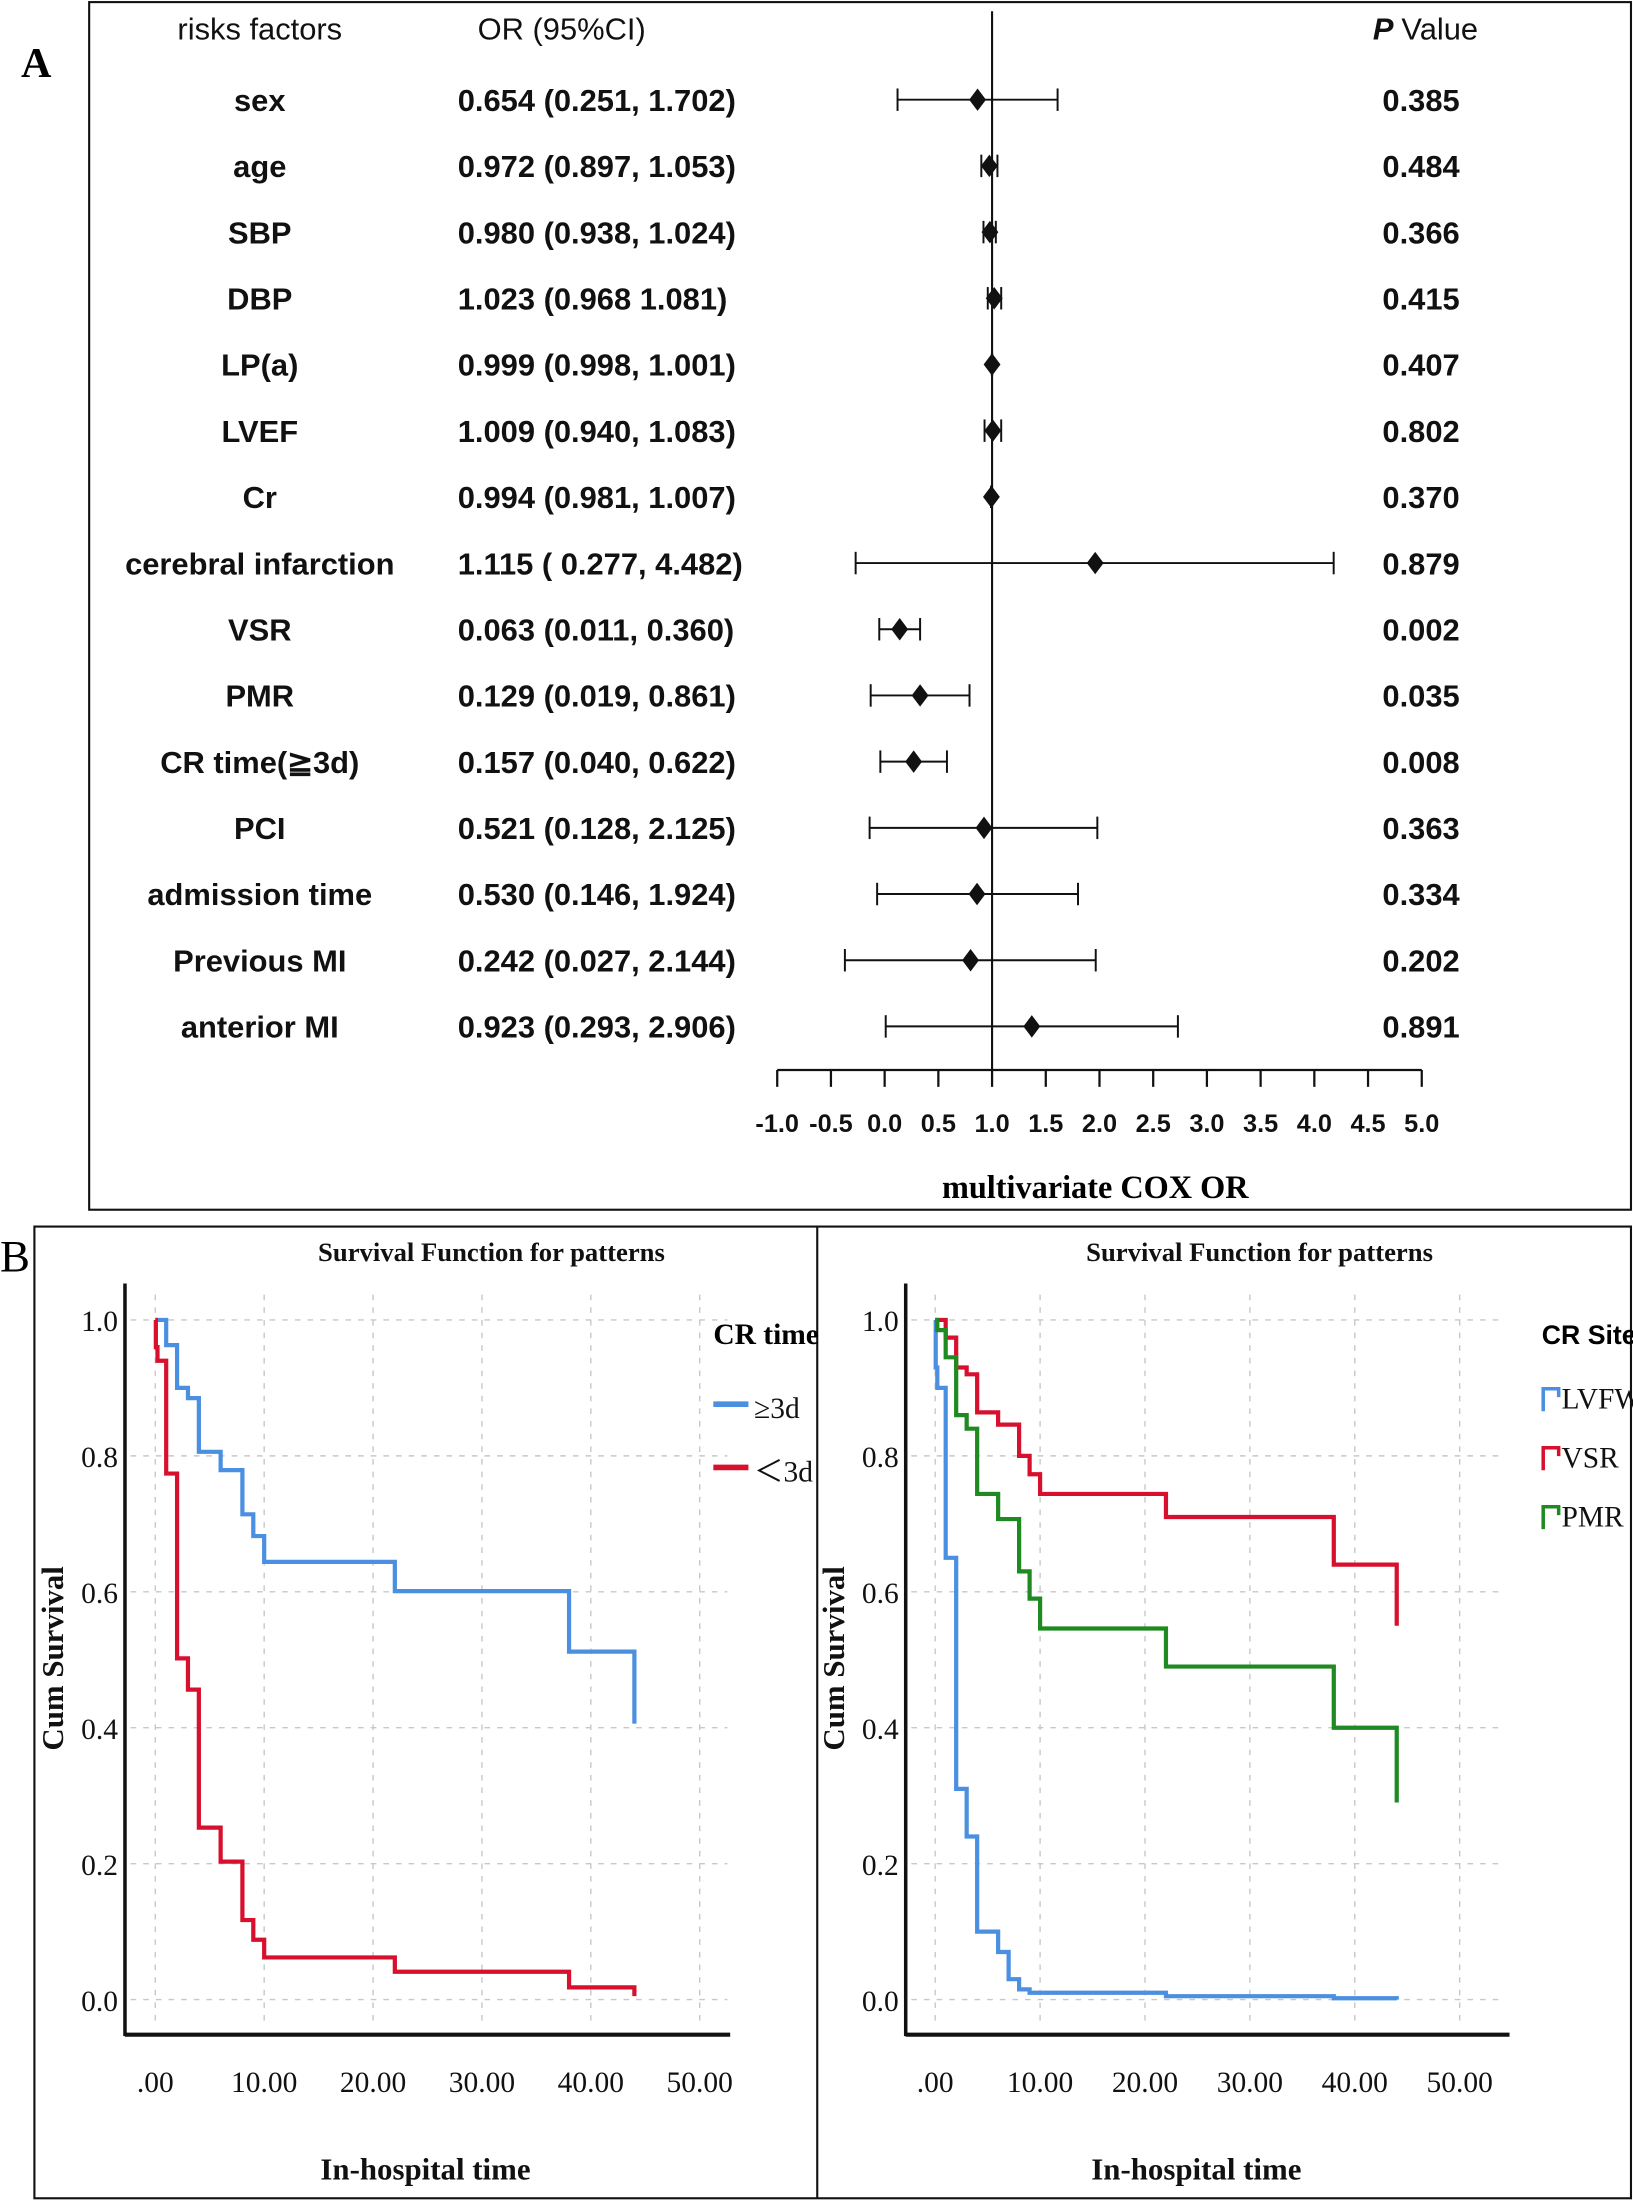 This screenshot has height=2202, width=1633. I want to click on or-ci-value: 1.115 ( 0.277, 4.482), so click(600, 563).